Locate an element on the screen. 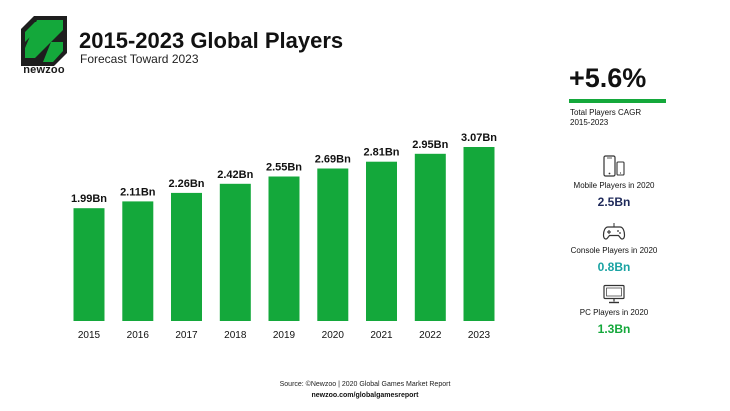 This screenshot has height=411, width=730. bar-2015 is located at coordinates (89, 264).